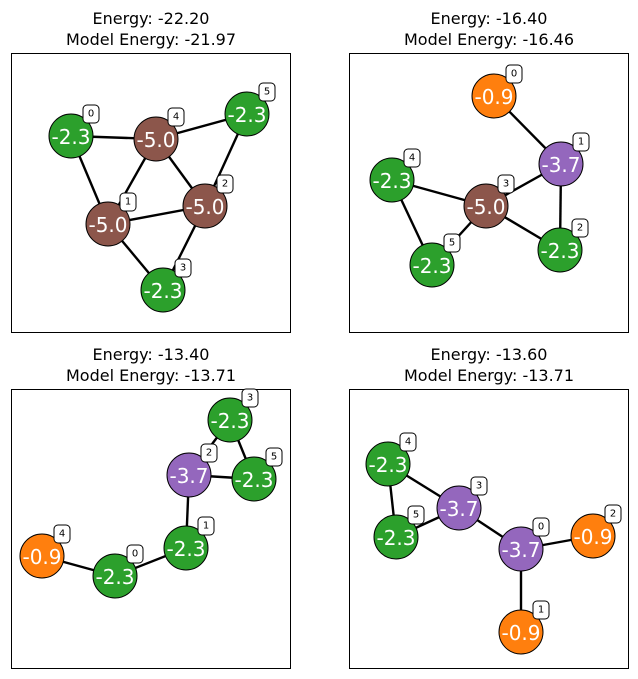  I want to click on node-id-badge: 3, so click(250, 398).